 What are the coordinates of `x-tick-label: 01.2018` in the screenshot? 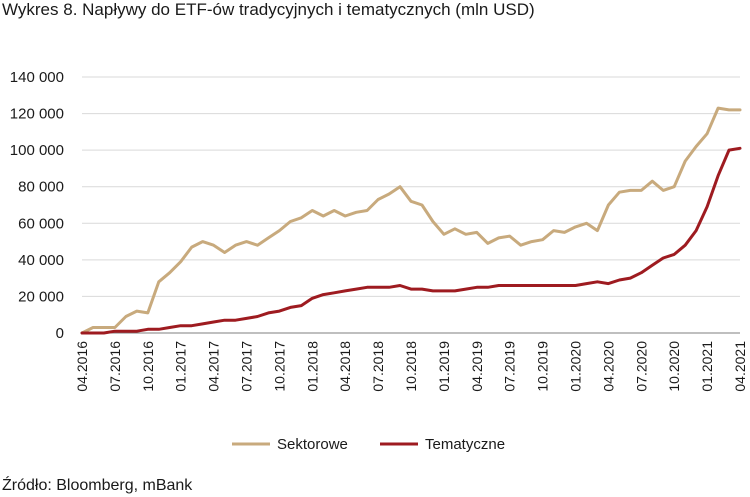 It's located at (312, 366).